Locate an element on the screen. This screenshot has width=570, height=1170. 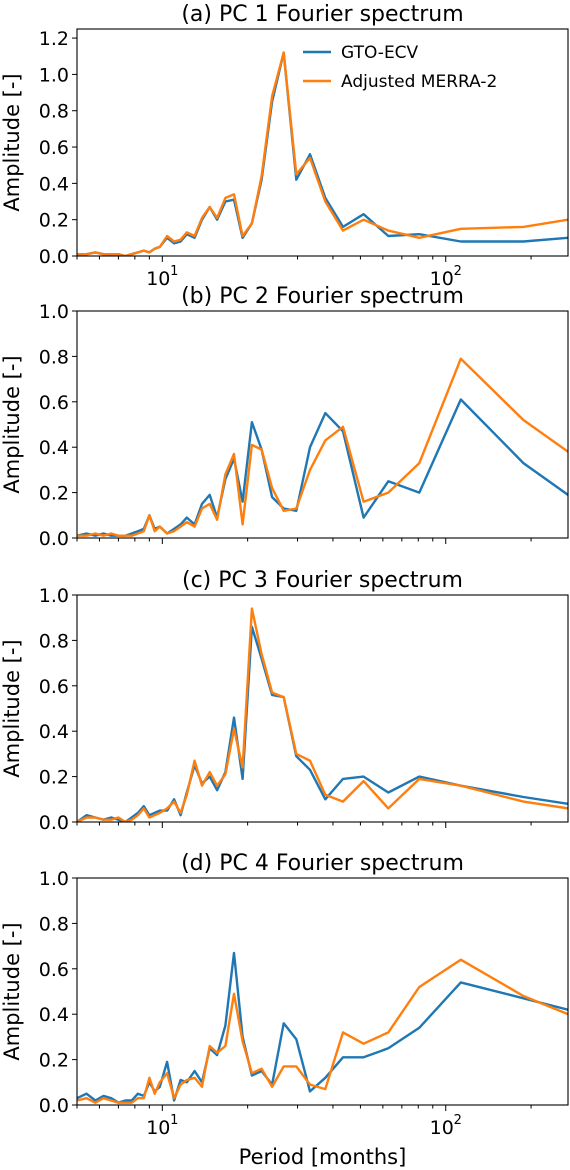
chart-title: (c) PC 3 Fourier spectrum is located at coordinates (322, 580).